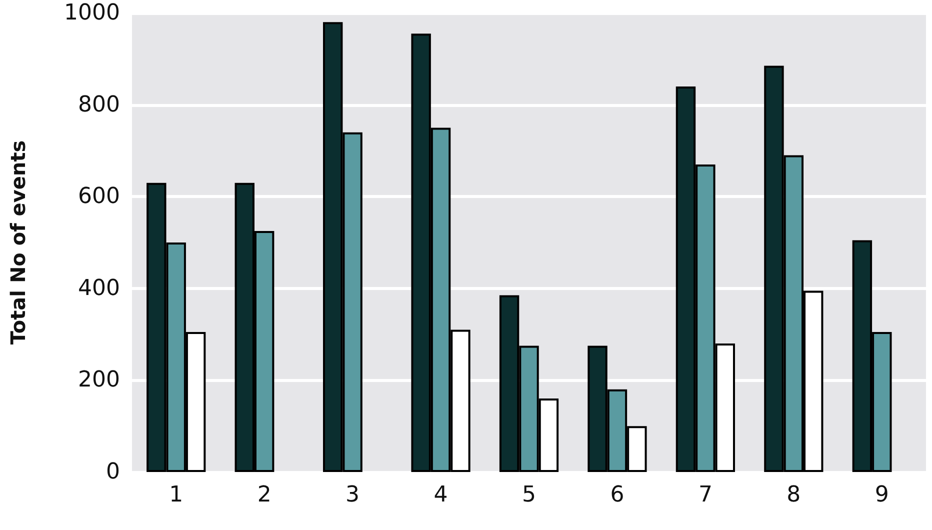 This screenshot has width=932, height=530. Describe the element at coordinates (264, 495) in the screenshot. I see `x-tick-label: 2` at that location.